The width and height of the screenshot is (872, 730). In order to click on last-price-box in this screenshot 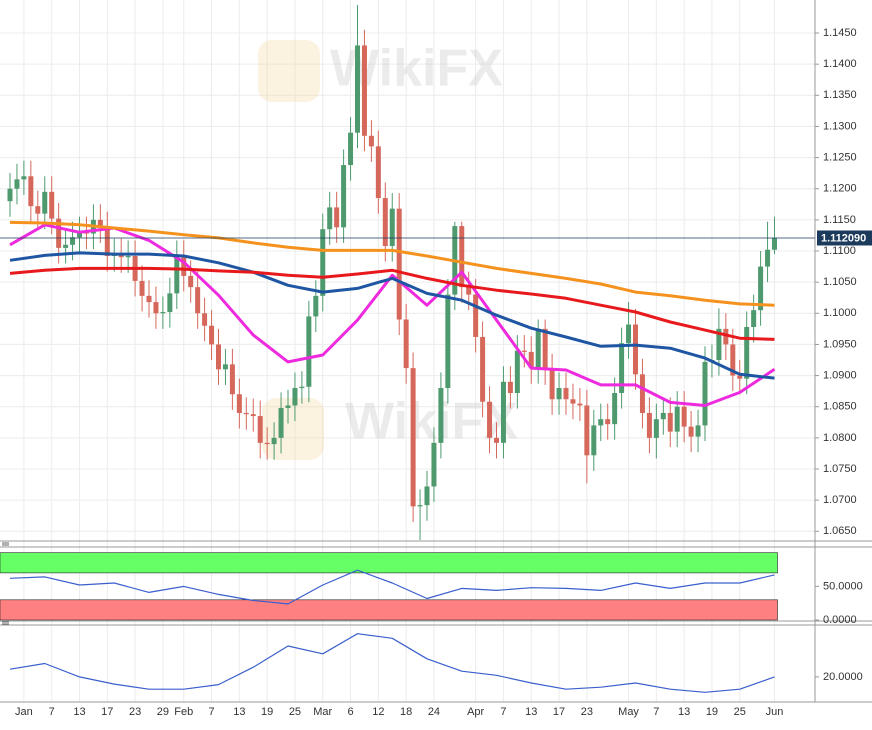, I will do `click(844, 238)`.